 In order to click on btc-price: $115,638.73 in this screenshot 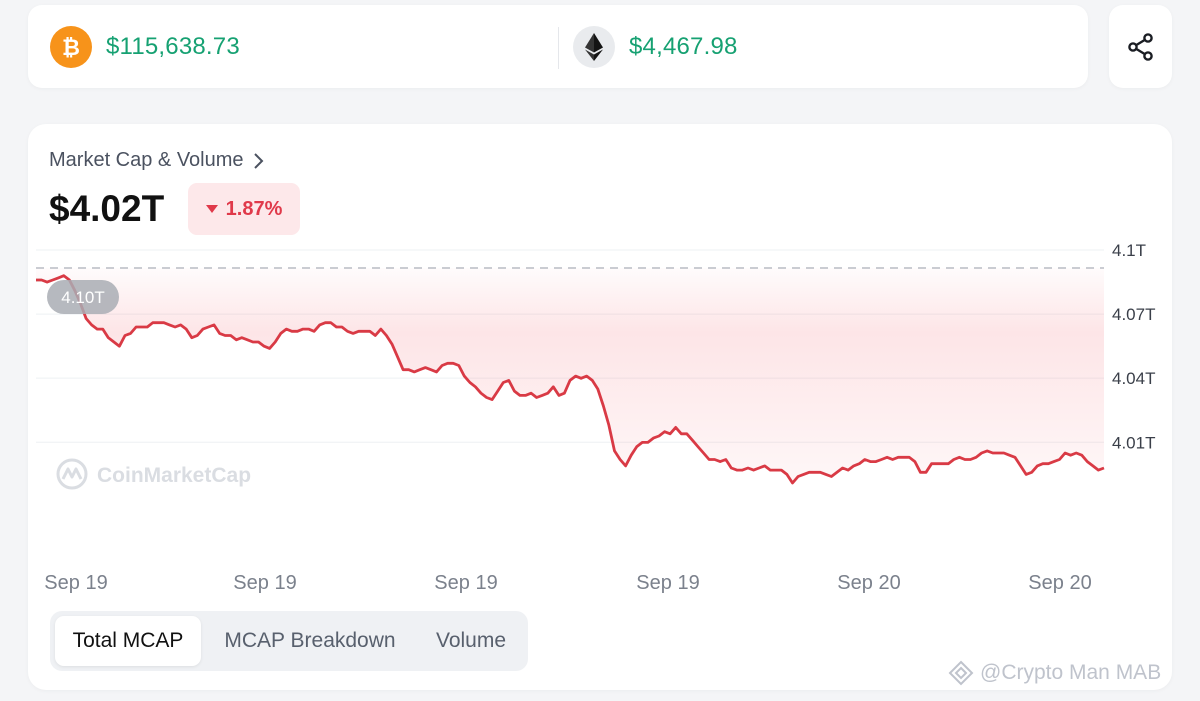, I will do `click(173, 46)`.